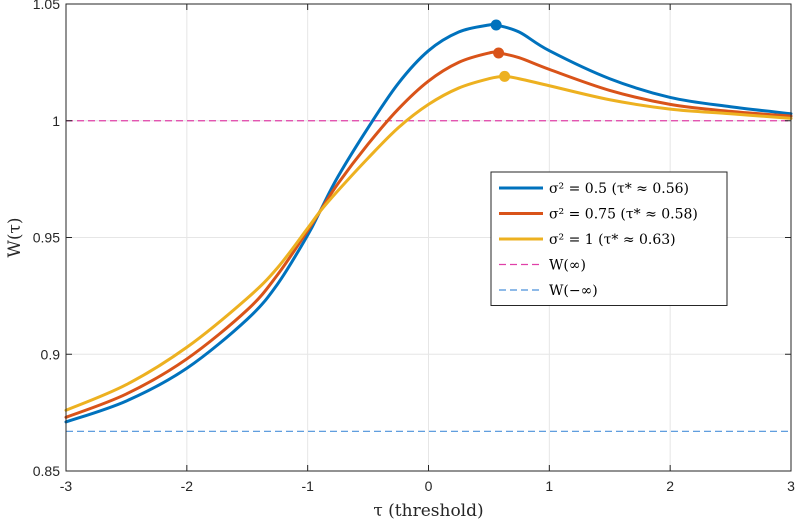 Image resolution: width=798 pixels, height=523 pixels. What do you see at coordinates (549, 486) in the screenshot?
I see `x-tick-label: 1` at bounding box center [549, 486].